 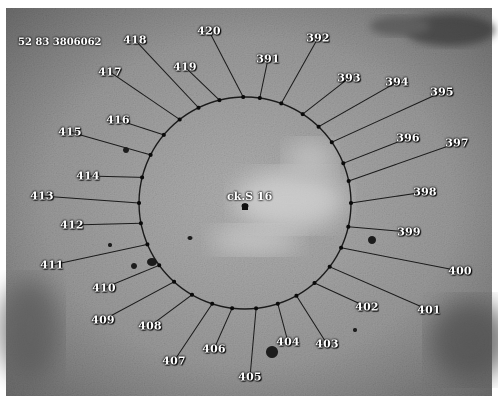 I want to click on location-label: 416, so click(x=118, y=120).